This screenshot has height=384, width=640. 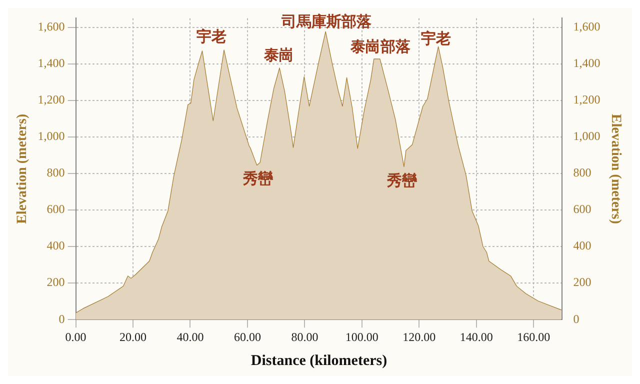 I want to click on x-axis-title: Distance (kilometers), so click(x=319, y=360).